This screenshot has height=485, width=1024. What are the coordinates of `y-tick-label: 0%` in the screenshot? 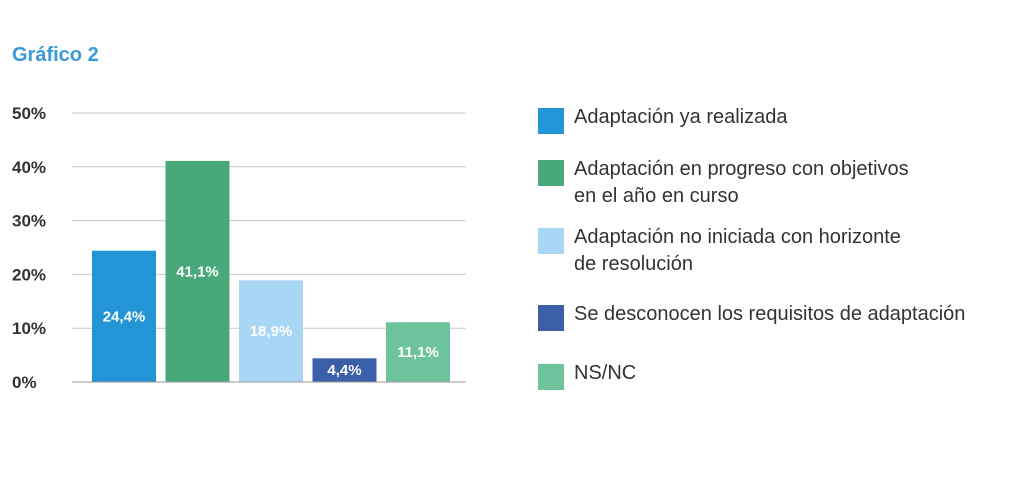 It's located at (24, 382).